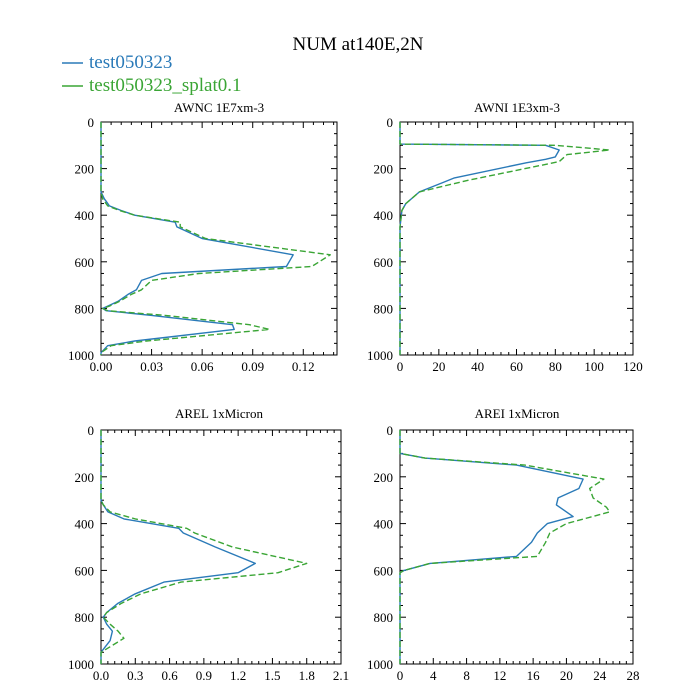  I want to click on x-tick-label: 0.09, so click(252, 366).